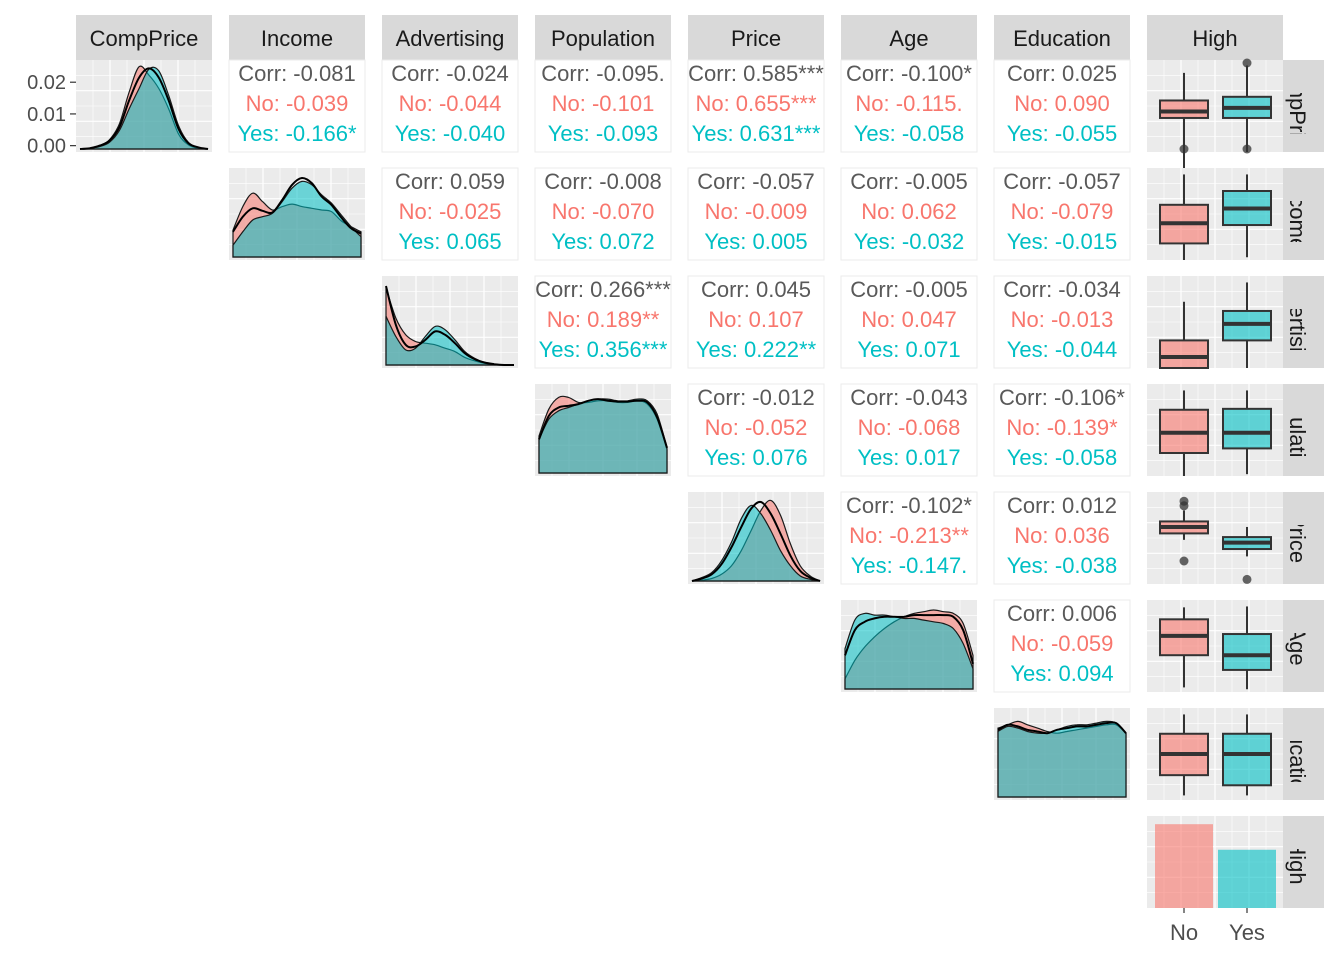  Describe the element at coordinates (1247, 216) in the screenshot. I see `boxplot-yes-income` at that location.